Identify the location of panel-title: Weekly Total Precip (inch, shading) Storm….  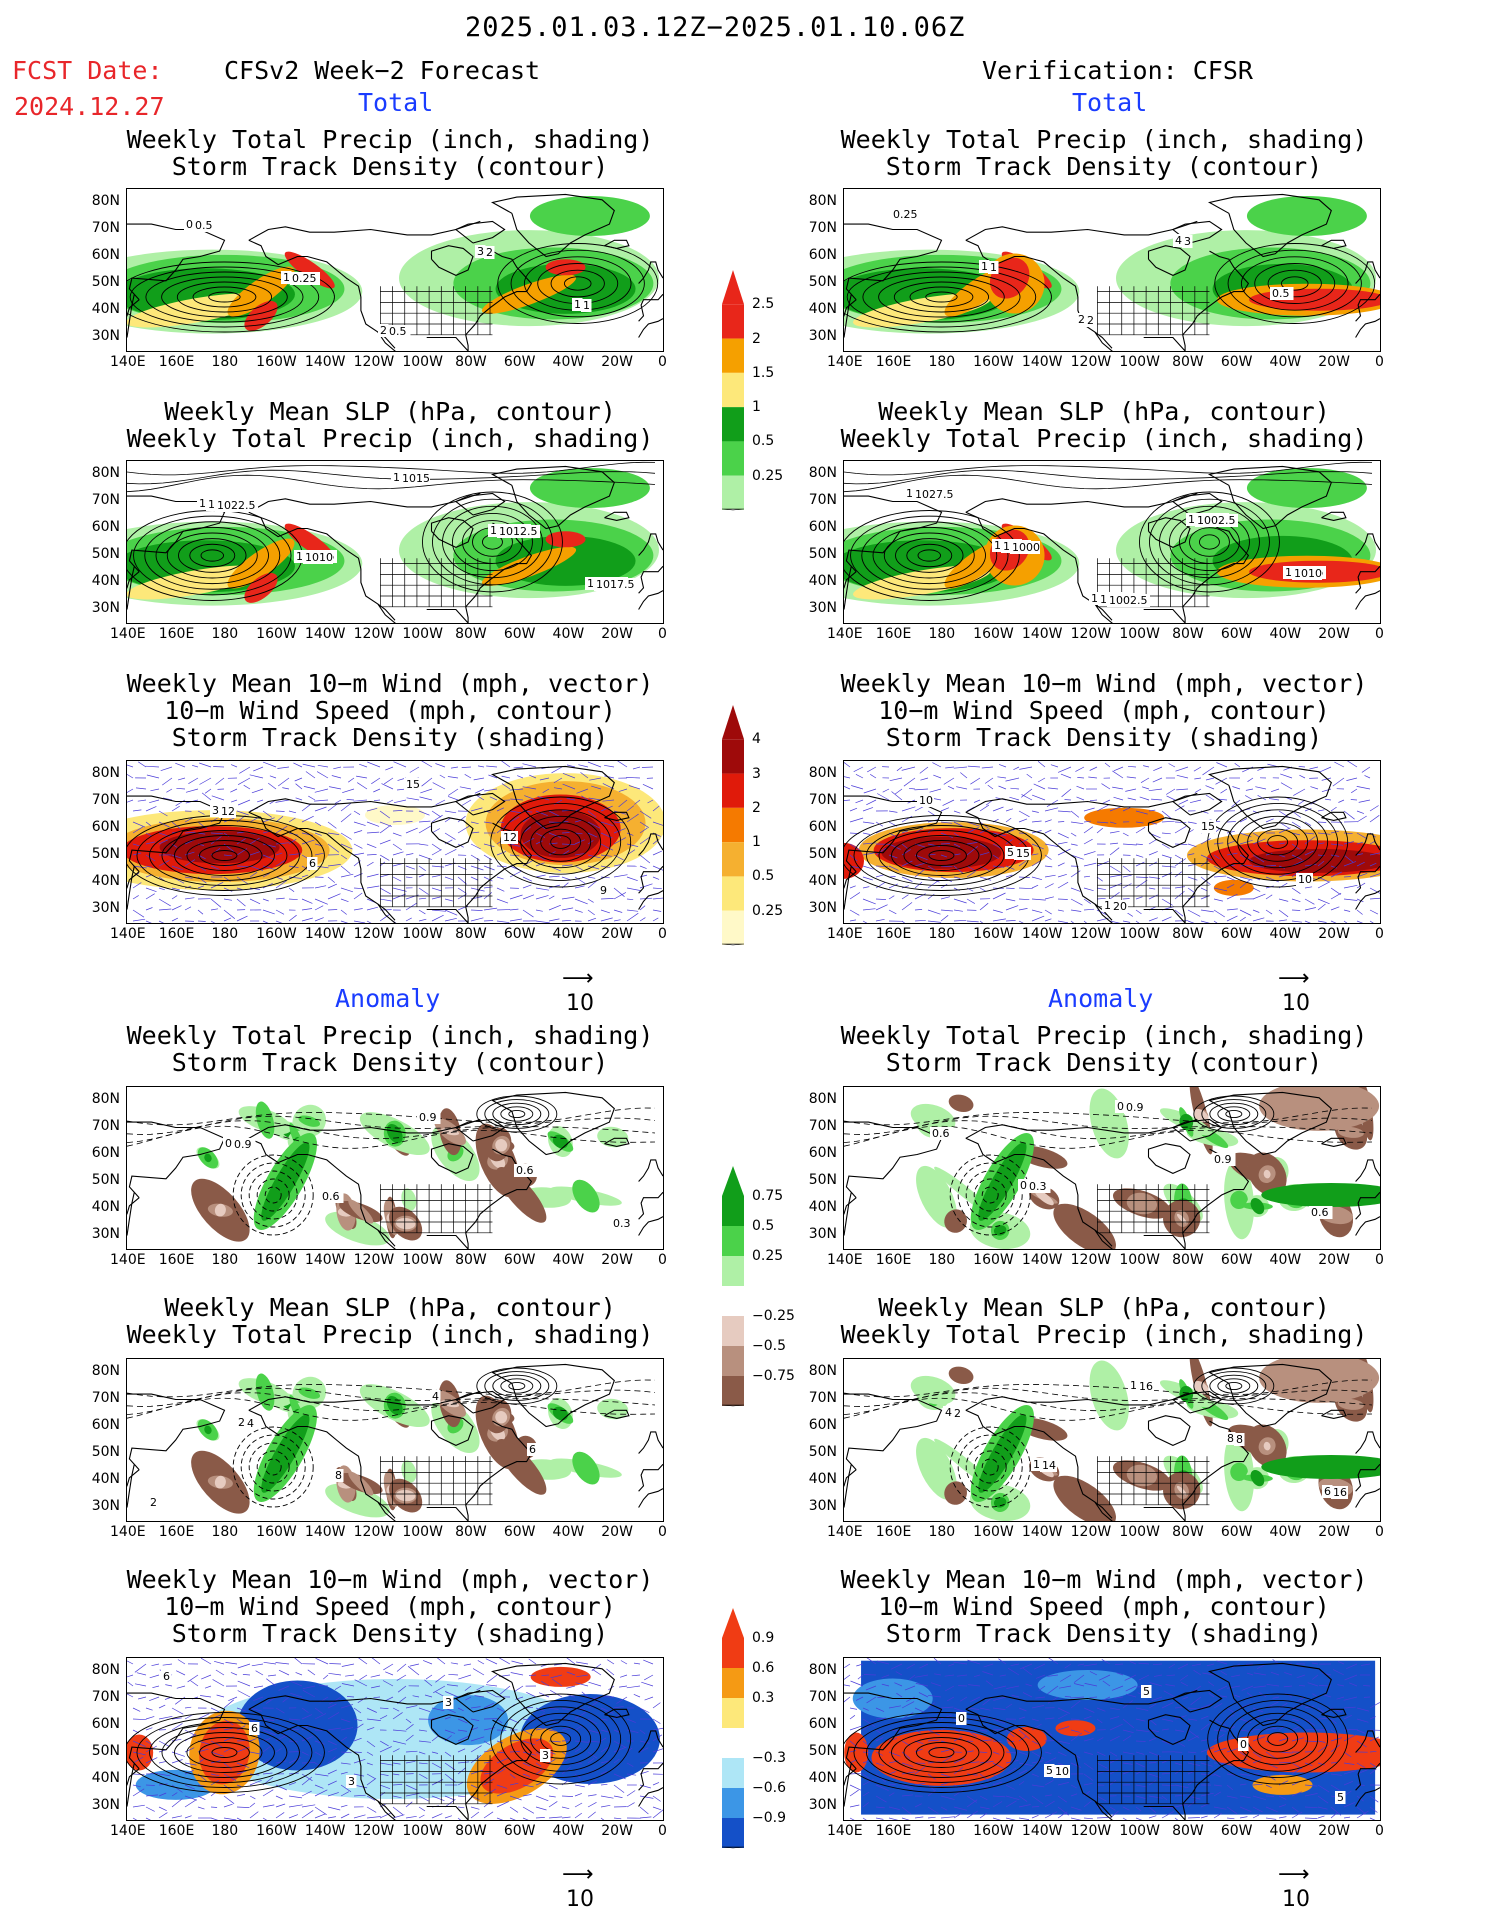
(390, 153).